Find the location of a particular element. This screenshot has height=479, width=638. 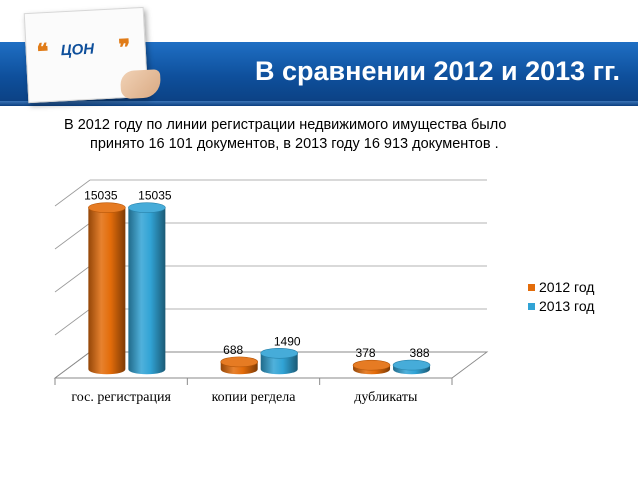

data-label: 688 is located at coordinates (233, 350).